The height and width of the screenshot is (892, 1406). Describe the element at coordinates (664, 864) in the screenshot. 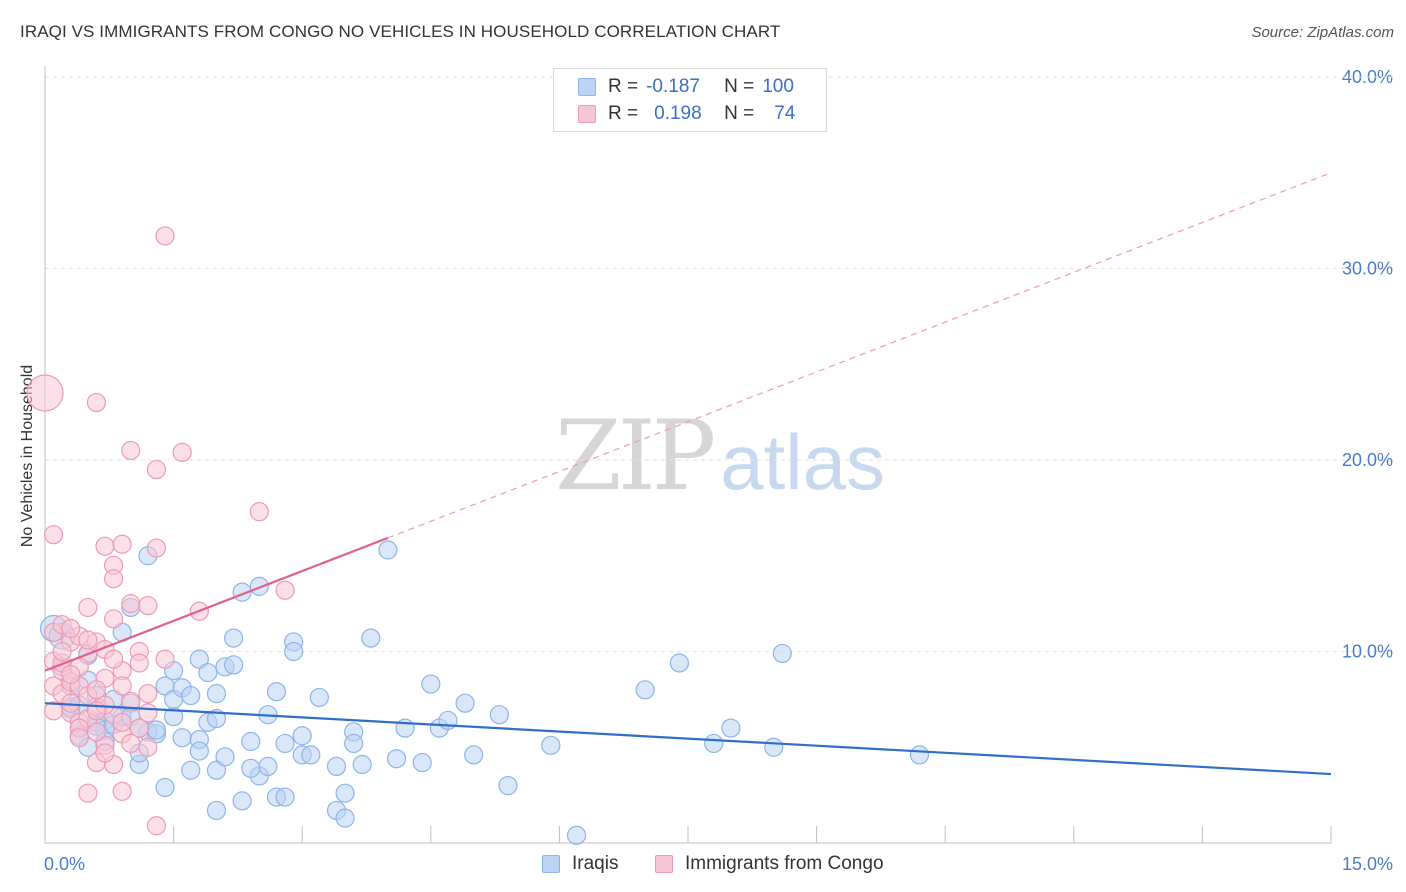

I see `bottom-swatch-pink` at that location.